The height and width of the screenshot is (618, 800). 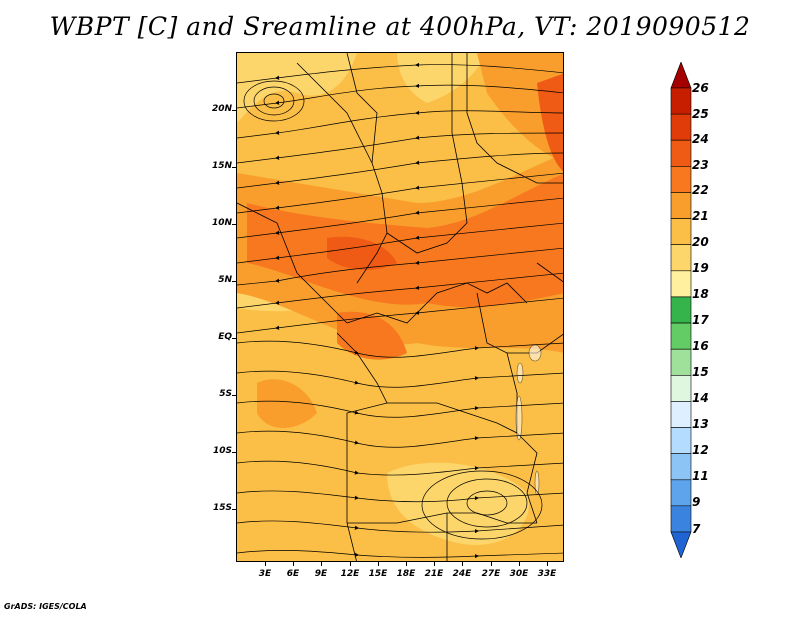 I want to click on colorbar-label: 14, so click(x=700, y=398).